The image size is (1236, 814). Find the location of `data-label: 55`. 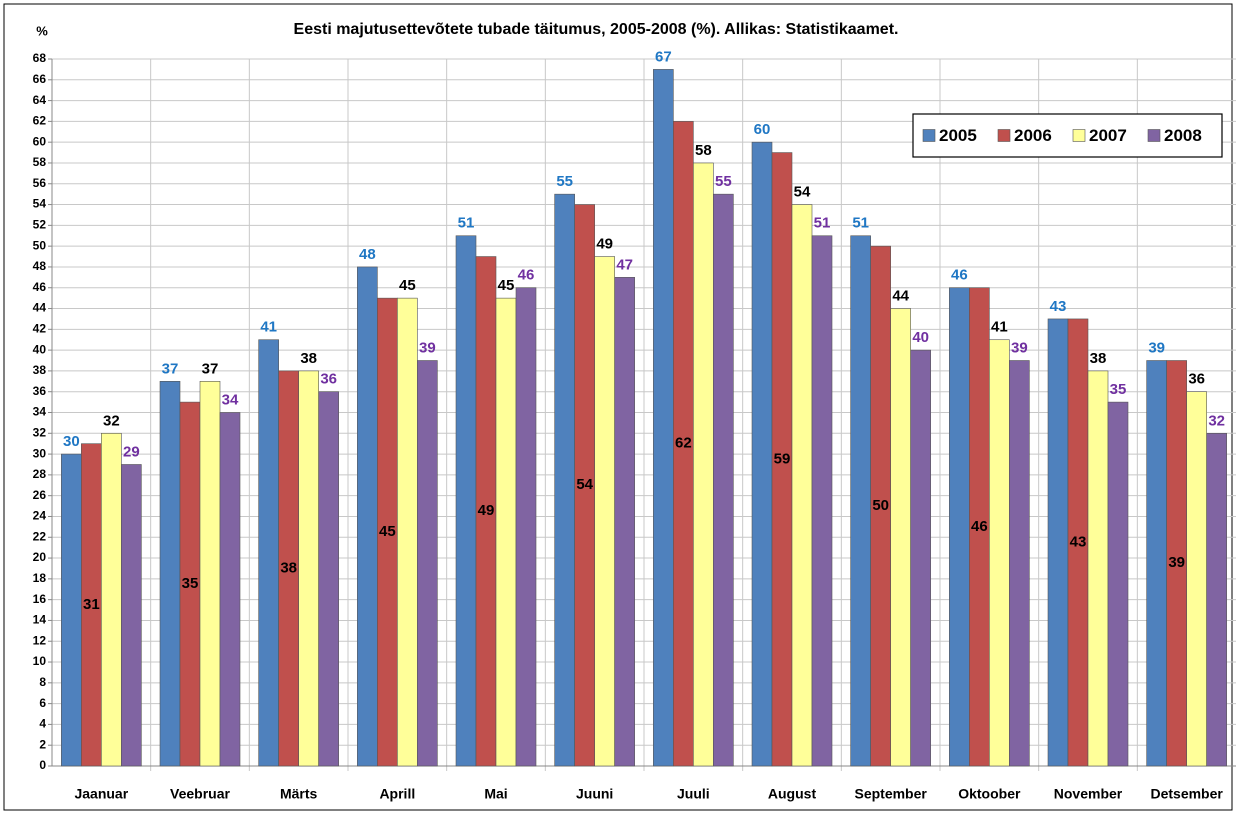

data-label: 55 is located at coordinates (723, 181).